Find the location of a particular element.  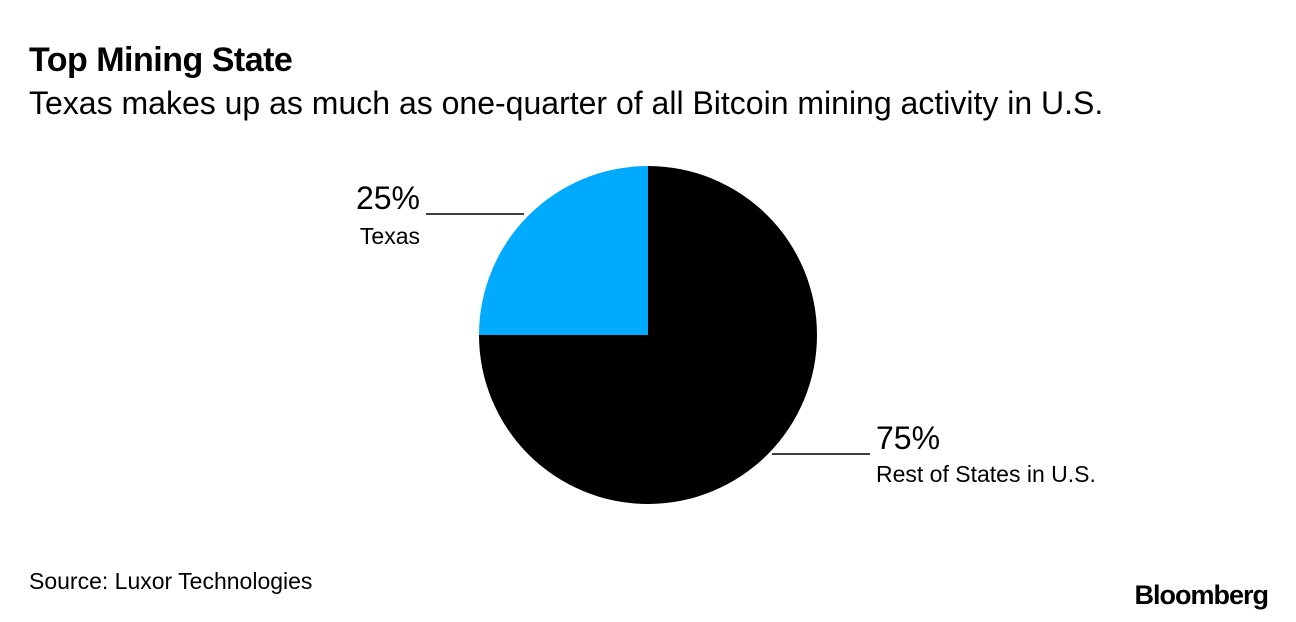

source-note: Source: Luxor Technologies is located at coordinates (171, 581).